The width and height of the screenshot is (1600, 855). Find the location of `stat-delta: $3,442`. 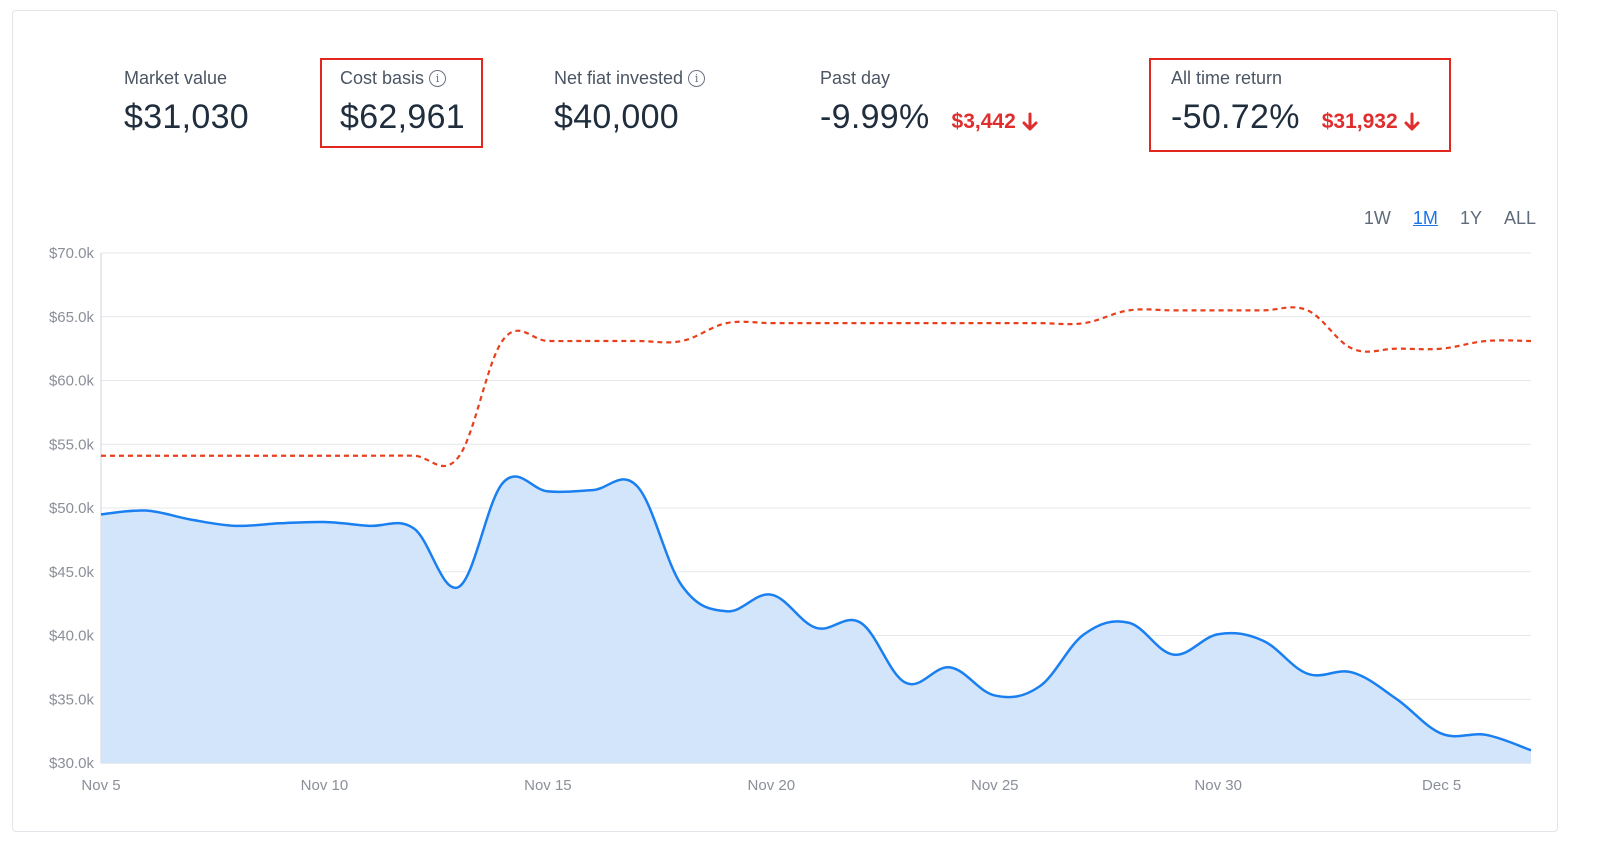

stat-delta: $3,442 is located at coordinates (983, 121).